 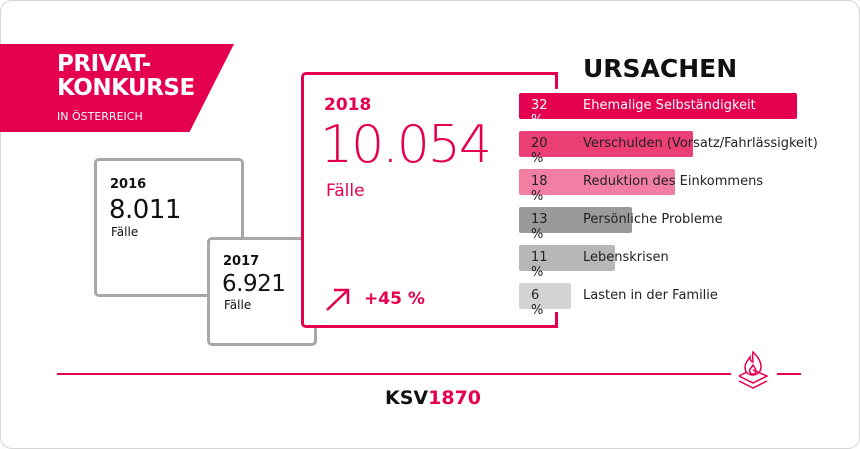 What do you see at coordinates (537, 303) in the screenshot?
I see `cause-percent: 6 %` at bounding box center [537, 303].